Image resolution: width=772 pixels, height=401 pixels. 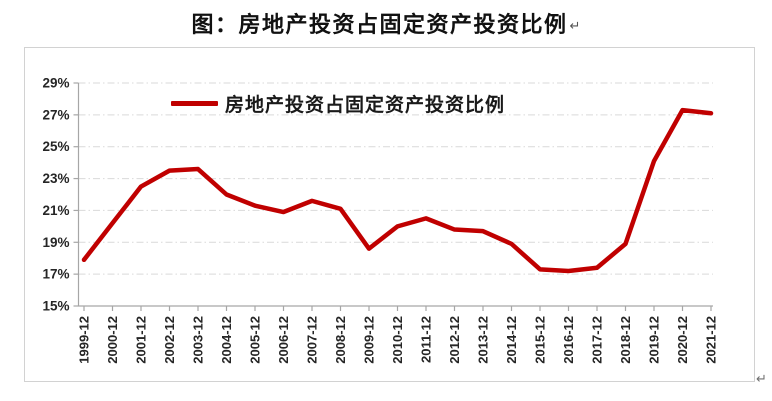 I want to click on x-axis-label: 1999-12, so click(x=84, y=340).